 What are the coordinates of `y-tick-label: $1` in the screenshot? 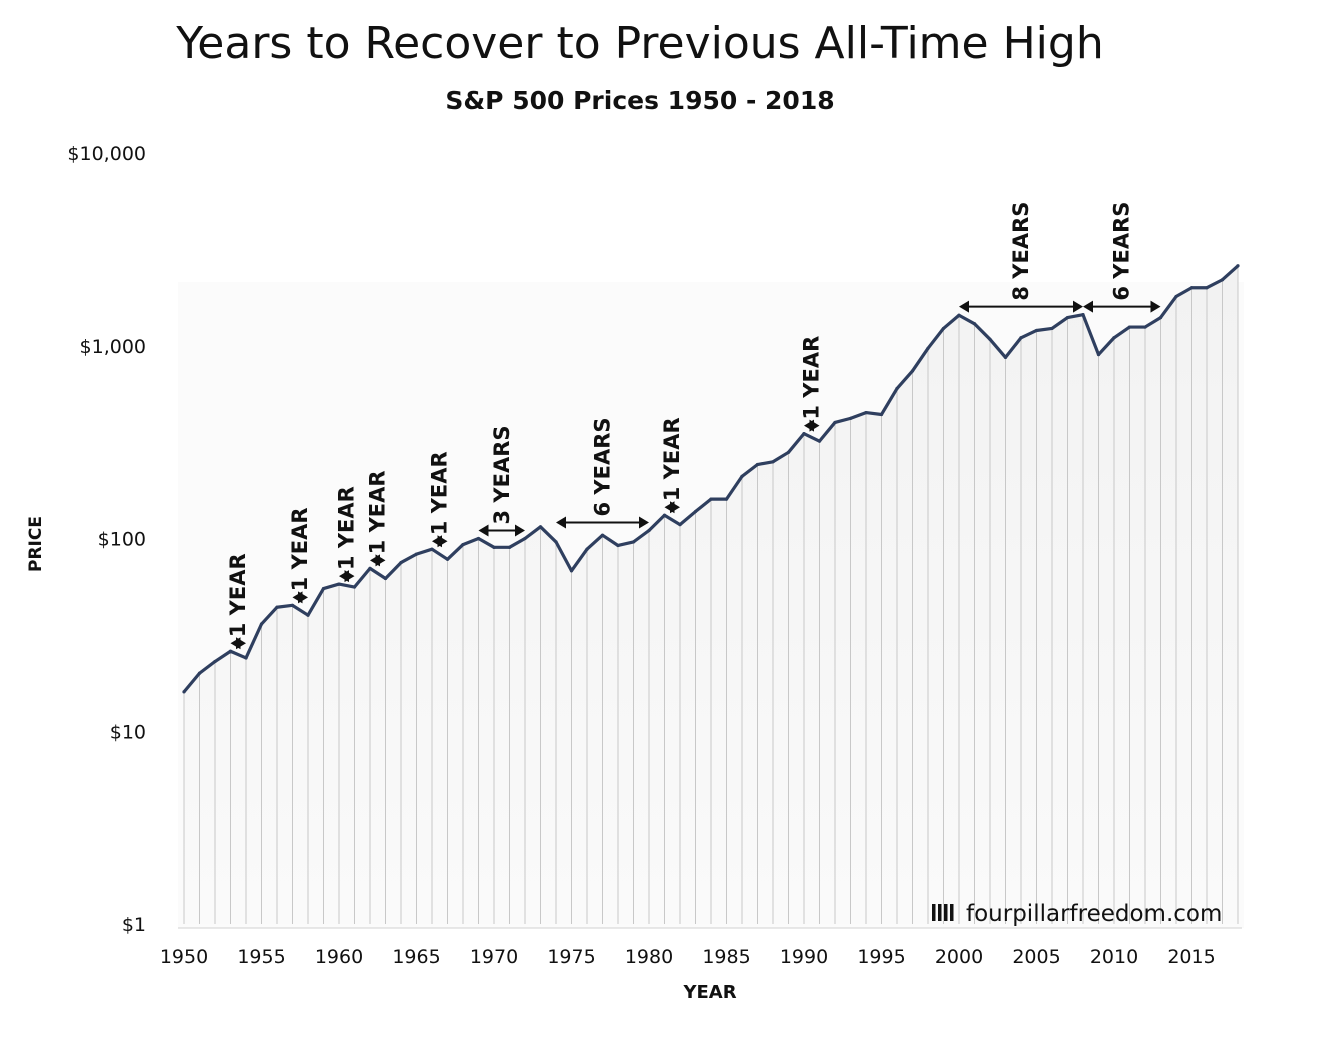 It's located at (134, 925).